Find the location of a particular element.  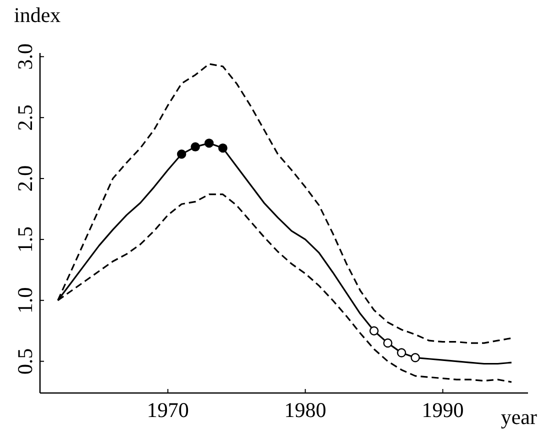

y-tick-label: 3.0 is located at coordinates (25, 57).